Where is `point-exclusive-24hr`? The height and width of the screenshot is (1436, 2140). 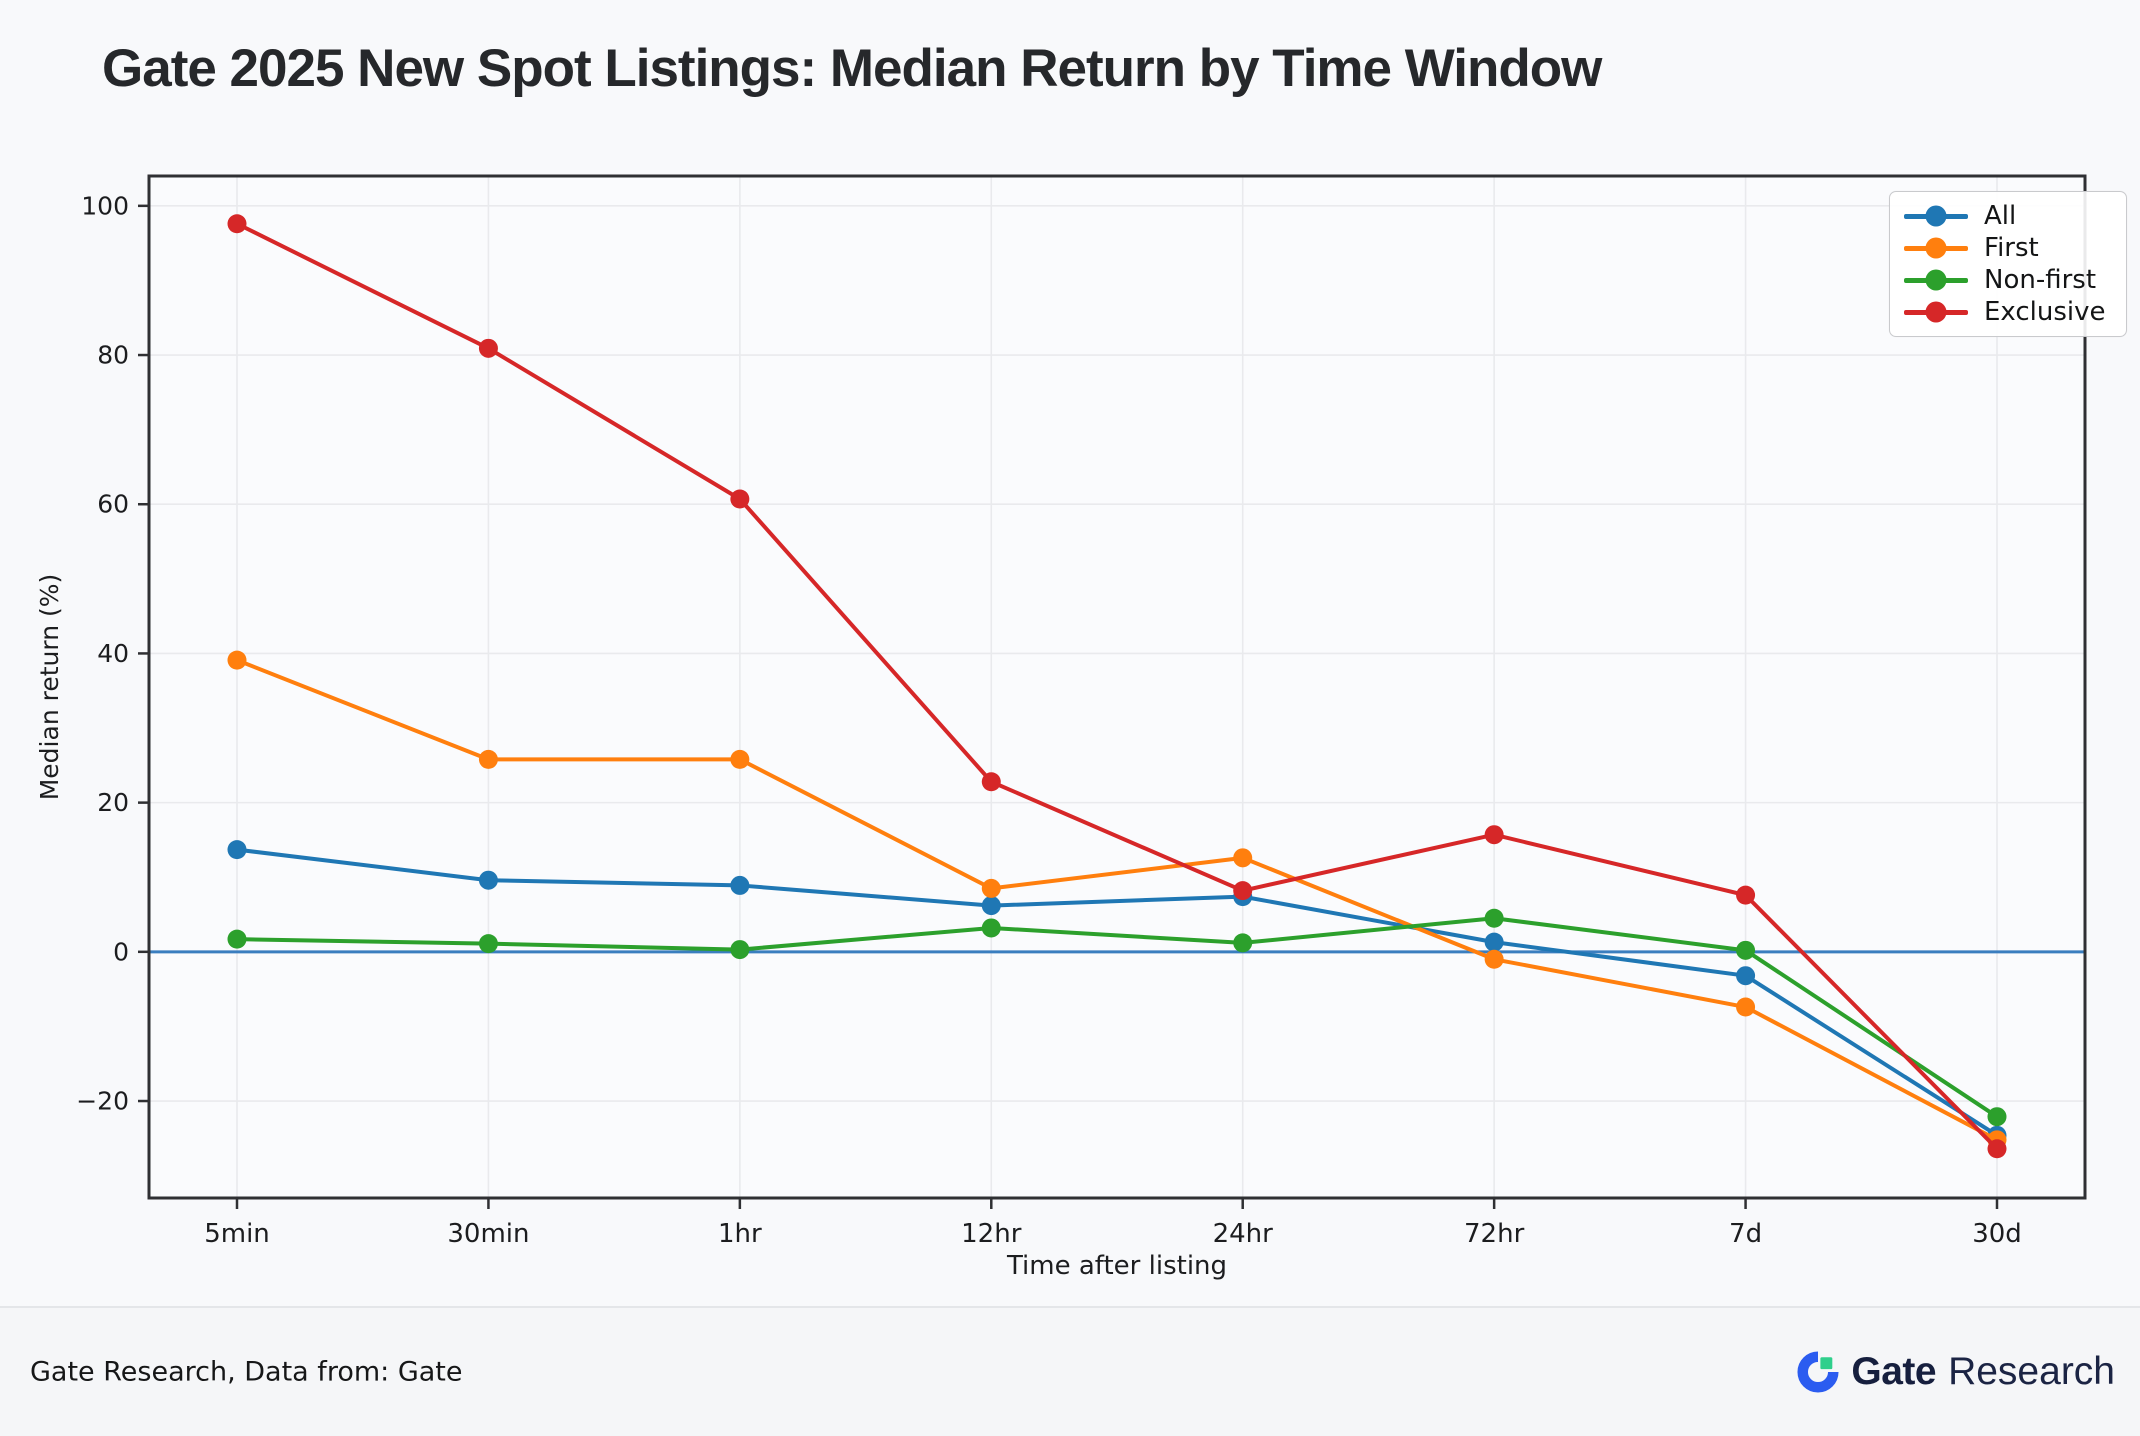
point-exclusive-24hr is located at coordinates (1243, 891).